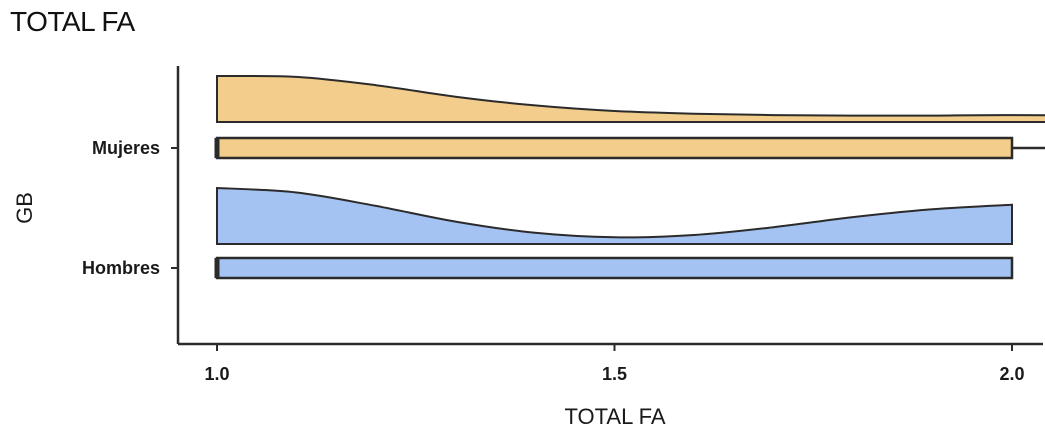 This screenshot has width=1045, height=431. What do you see at coordinates (614, 148) in the screenshot?
I see `box-mujeres` at bounding box center [614, 148].